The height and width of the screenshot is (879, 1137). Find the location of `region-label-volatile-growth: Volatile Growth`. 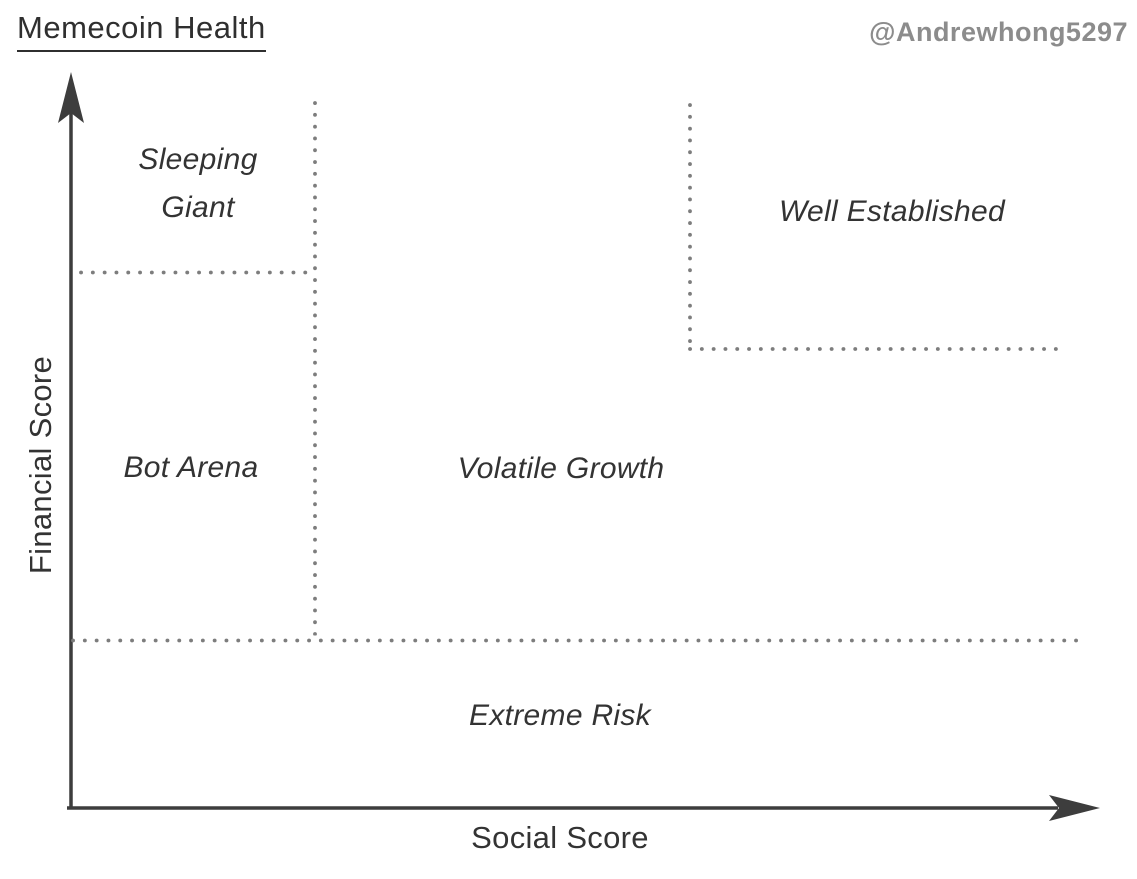

region-label-volatile-growth: Volatile Growth is located at coordinates (561, 468).